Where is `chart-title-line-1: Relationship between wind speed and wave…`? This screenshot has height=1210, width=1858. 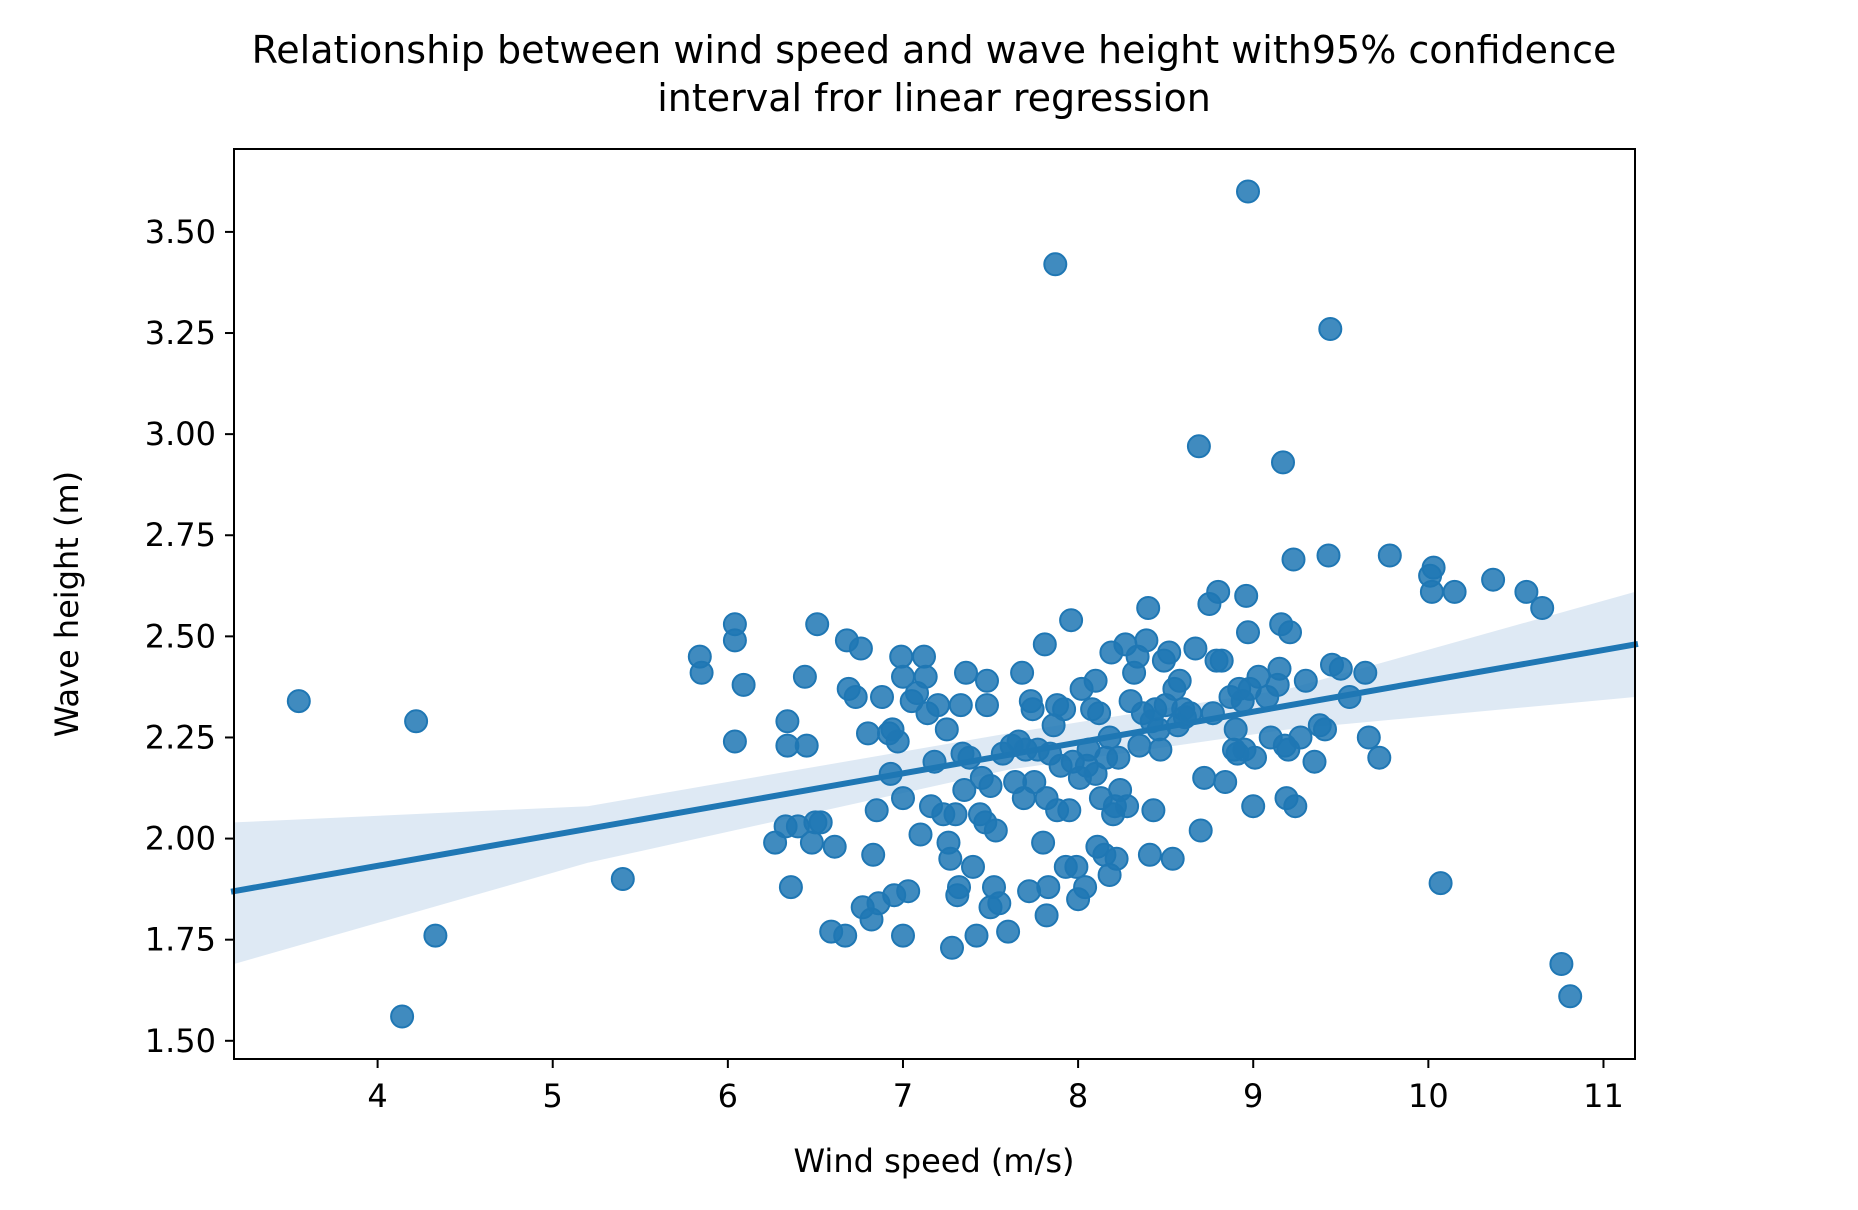 chart-title-line-1: Relationship between wind speed and wave… is located at coordinates (934, 50).